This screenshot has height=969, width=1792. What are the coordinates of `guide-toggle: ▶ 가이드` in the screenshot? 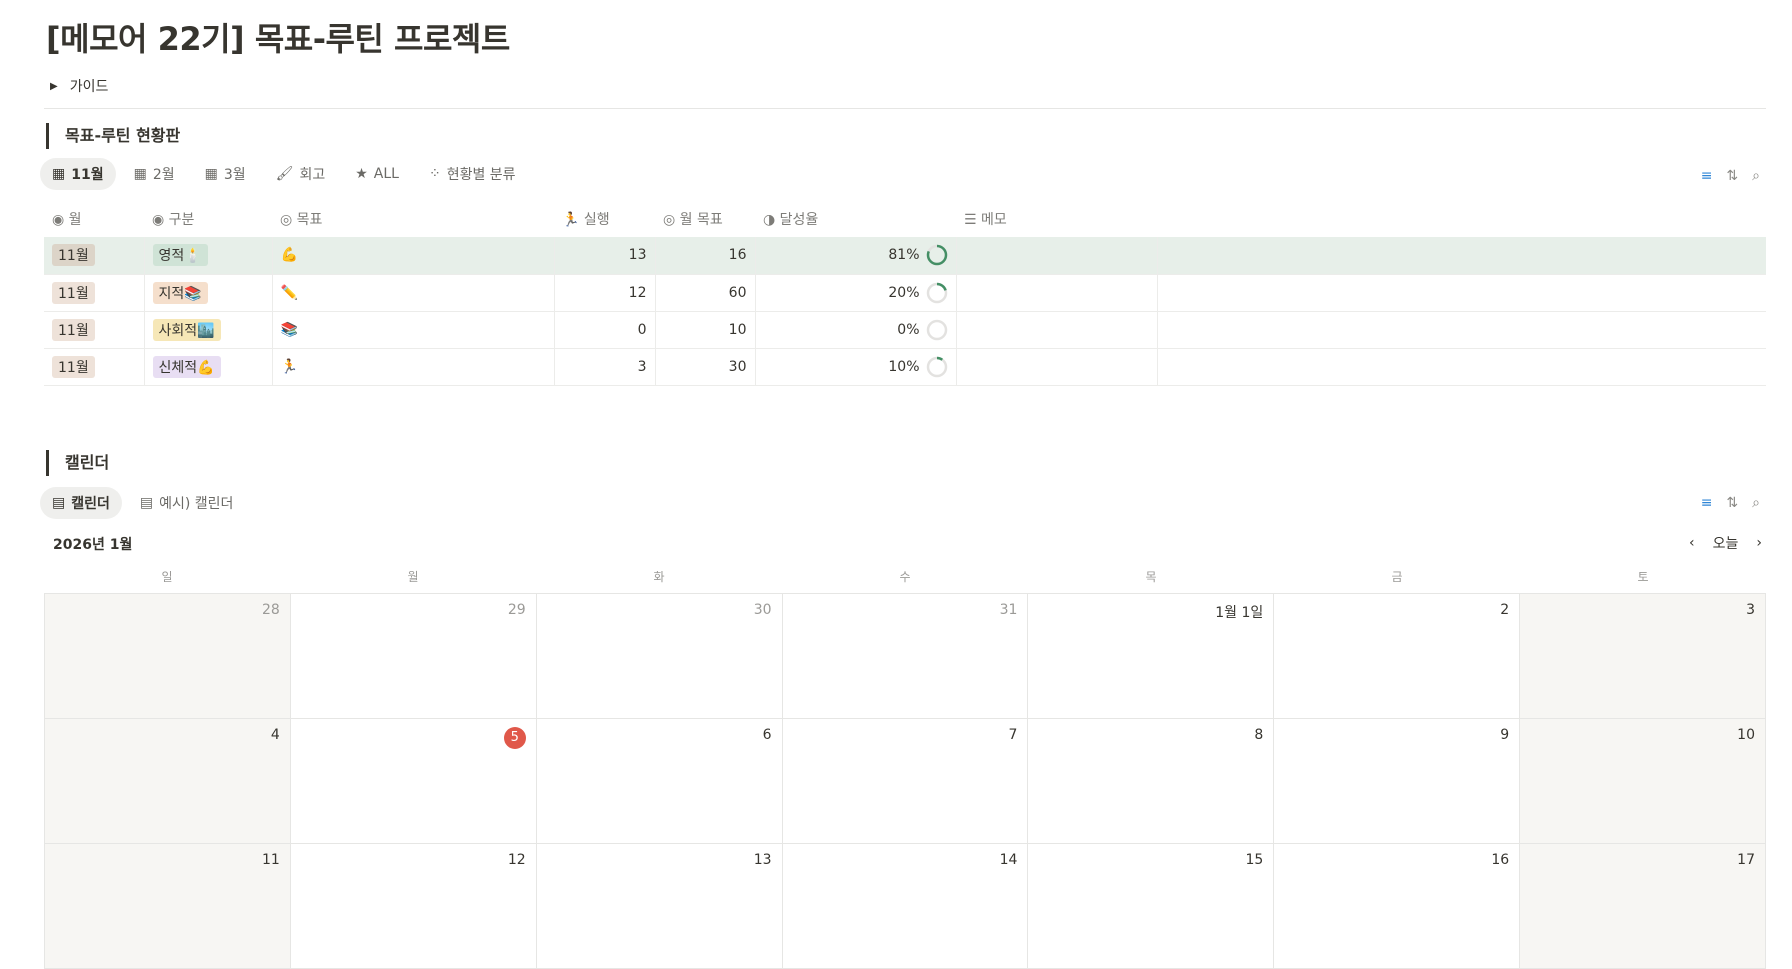 It's located at (79, 86).